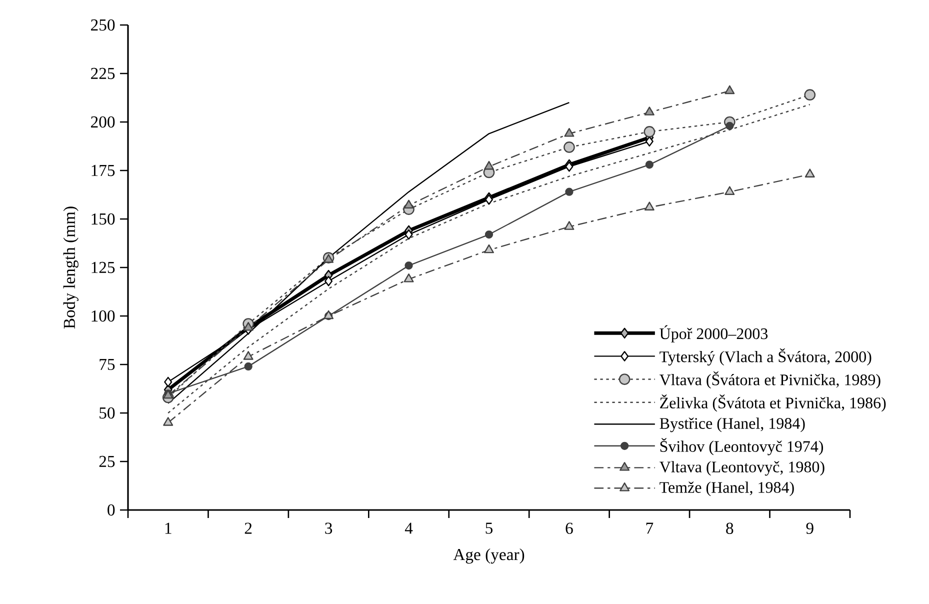 This screenshot has height=604, width=929. What do you see at coordinates (408, 528) in the screenshot?
I see `x-tick-label: 4` at bounding box center [408, 528].